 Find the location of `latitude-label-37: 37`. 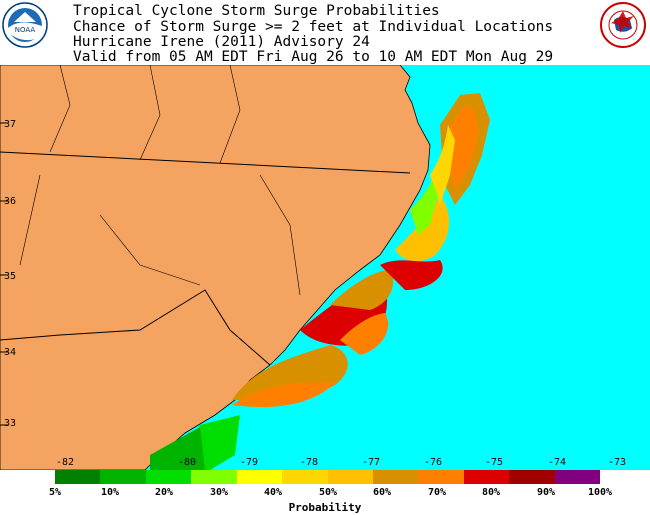

latitude-label-37: 37 is located at coordinates (10, 124).